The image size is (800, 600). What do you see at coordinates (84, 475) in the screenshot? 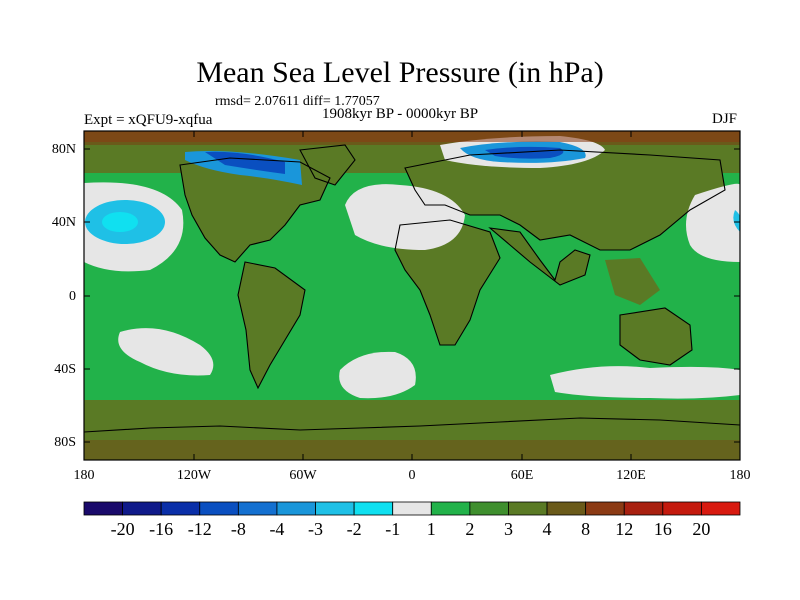
I see `lon-label-180w: 180` at bounding box center [84, 475].